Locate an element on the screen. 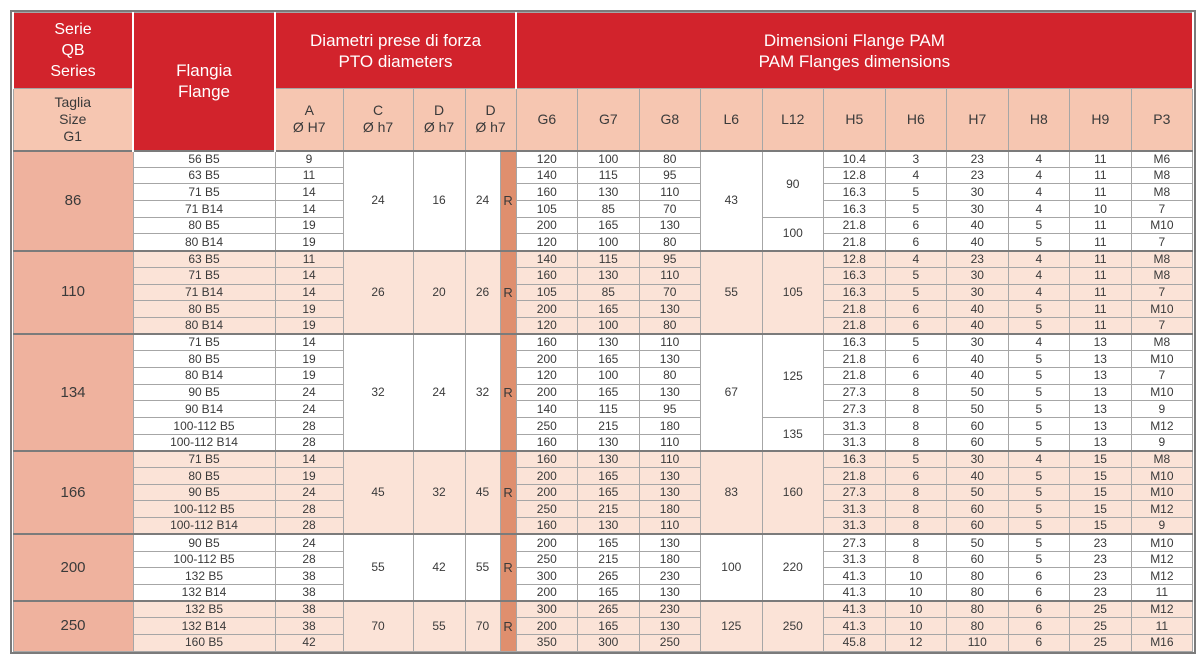 The image size is (1200, 663). h5-cell: 27.3 is located at coordinates (854, 409).